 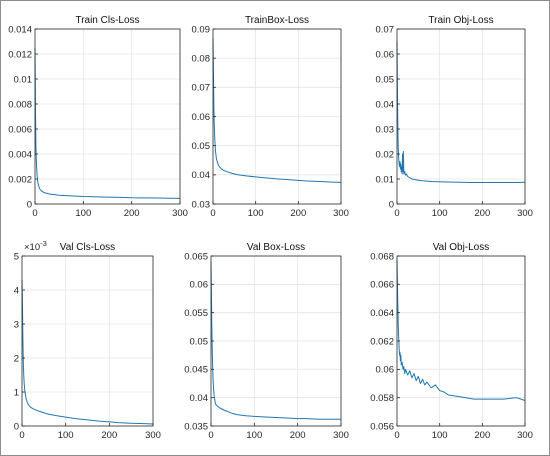 I want to click on chart-4-xtick-label-1: 100, so click(x=66, y=435).